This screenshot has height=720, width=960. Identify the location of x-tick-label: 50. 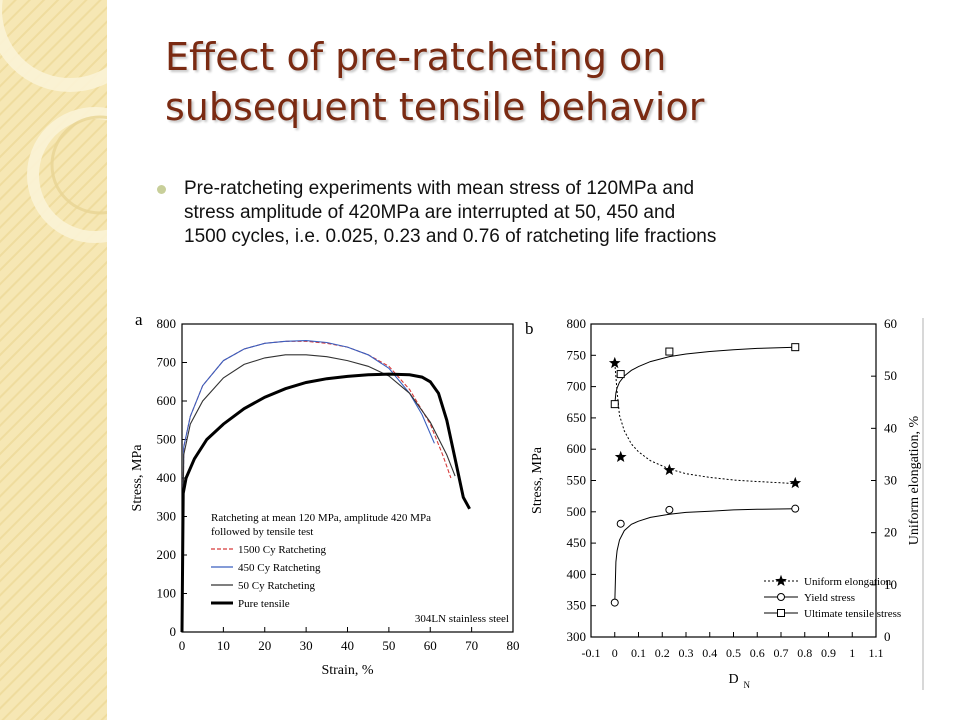
(388, 645).